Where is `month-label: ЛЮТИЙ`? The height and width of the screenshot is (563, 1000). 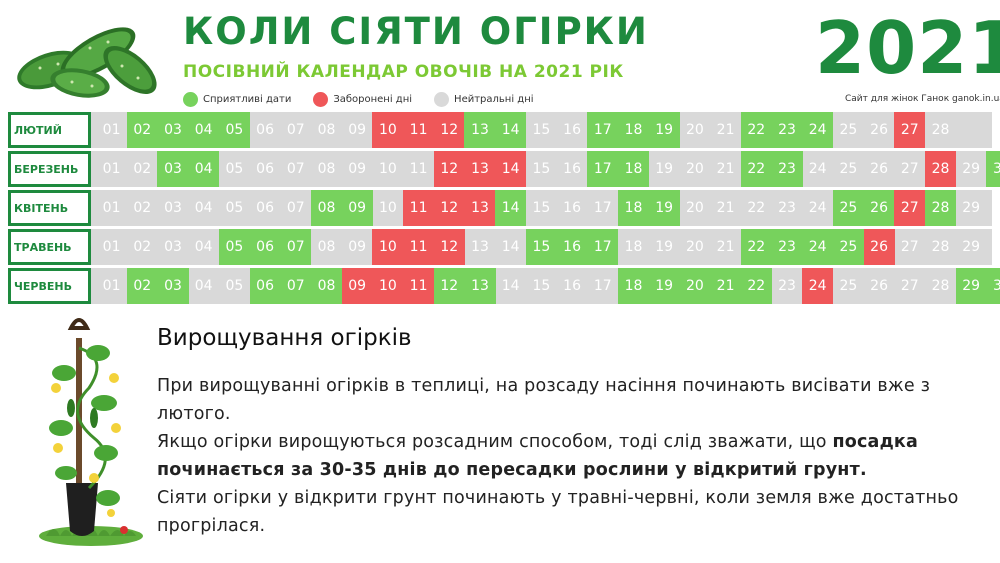
month-label: ЛЮТИЙ is located at coordinates (49, 130).